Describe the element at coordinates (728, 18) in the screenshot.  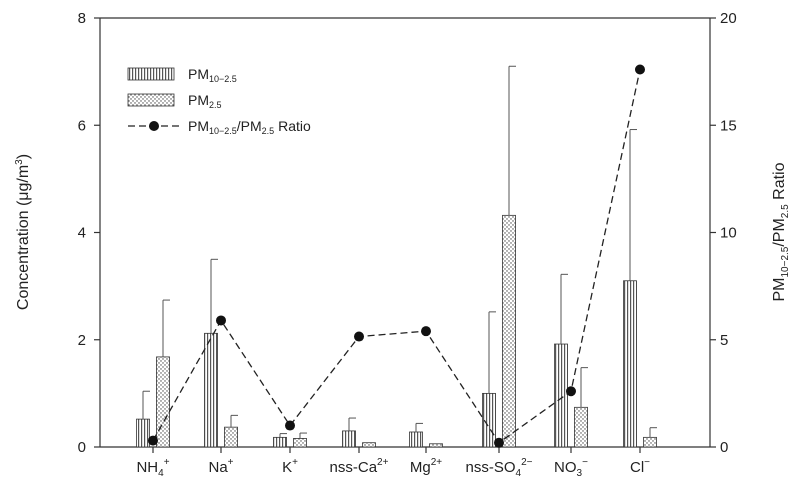
I see `y2-tick-label: 20` at that location.